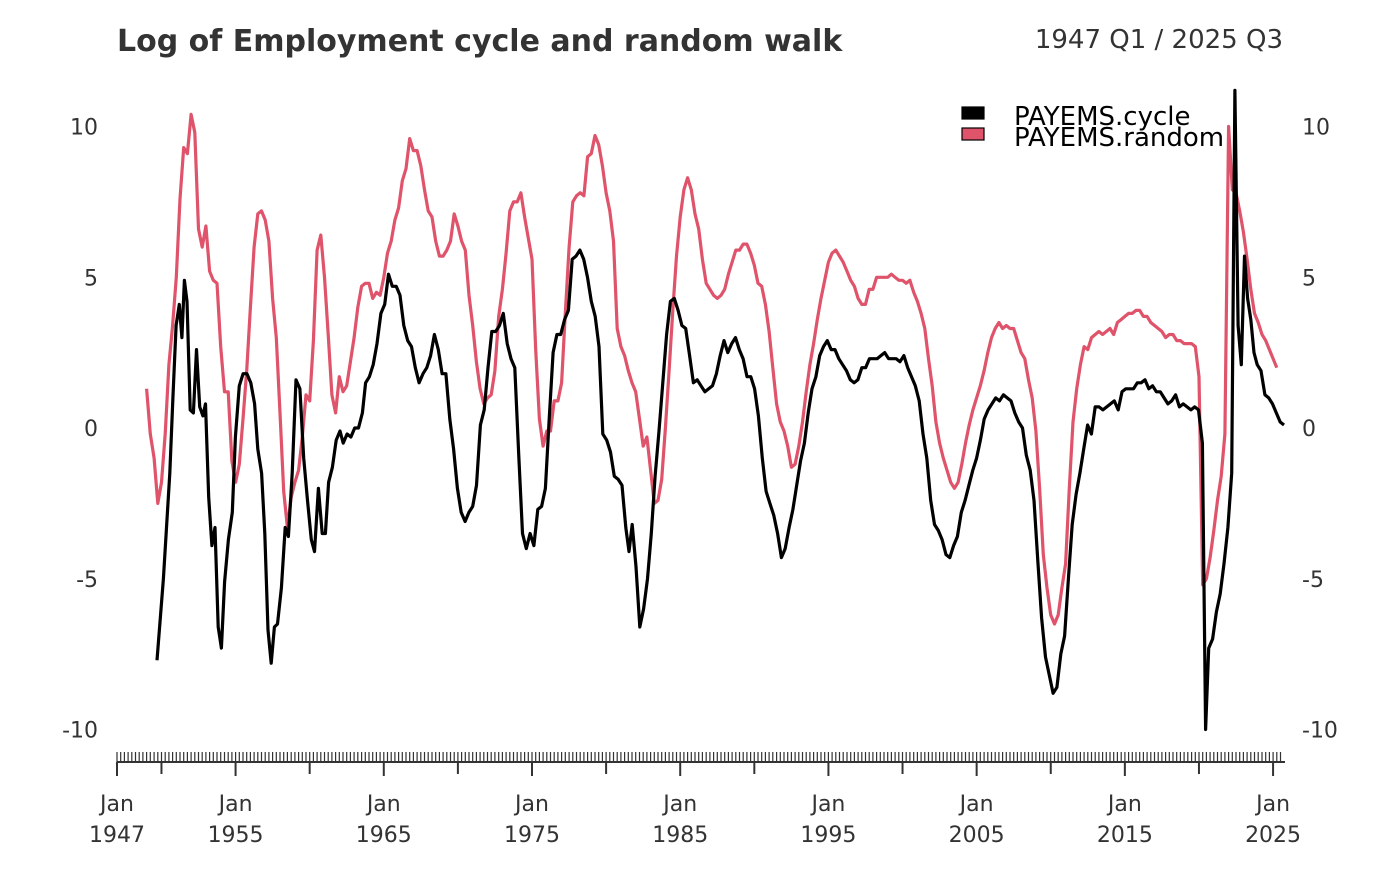 Image resolution: width=1400 pixels, height=870 pixels. Describe the element at coordinates (1125, 835) in the screenshot. I see `x-tick-label-year: 2015` at that location.